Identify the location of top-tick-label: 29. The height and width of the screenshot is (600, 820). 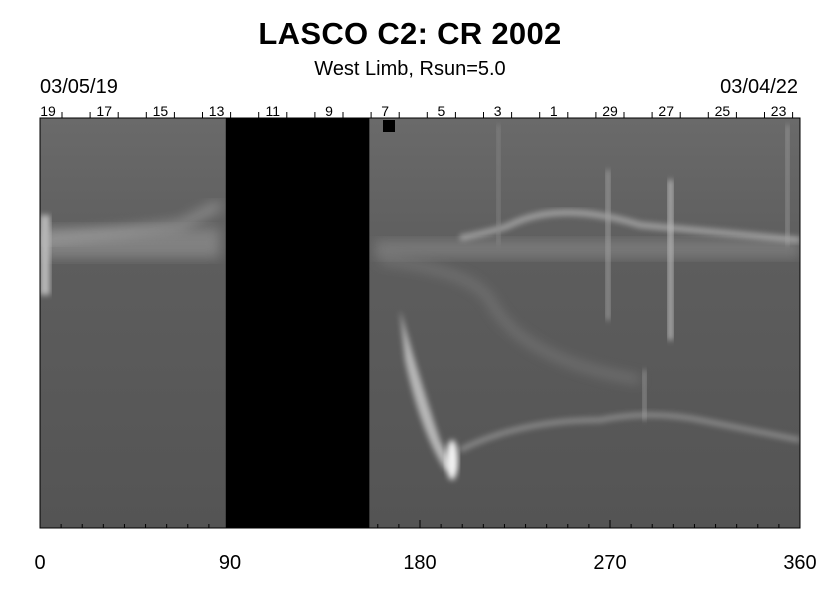
(610, 111).